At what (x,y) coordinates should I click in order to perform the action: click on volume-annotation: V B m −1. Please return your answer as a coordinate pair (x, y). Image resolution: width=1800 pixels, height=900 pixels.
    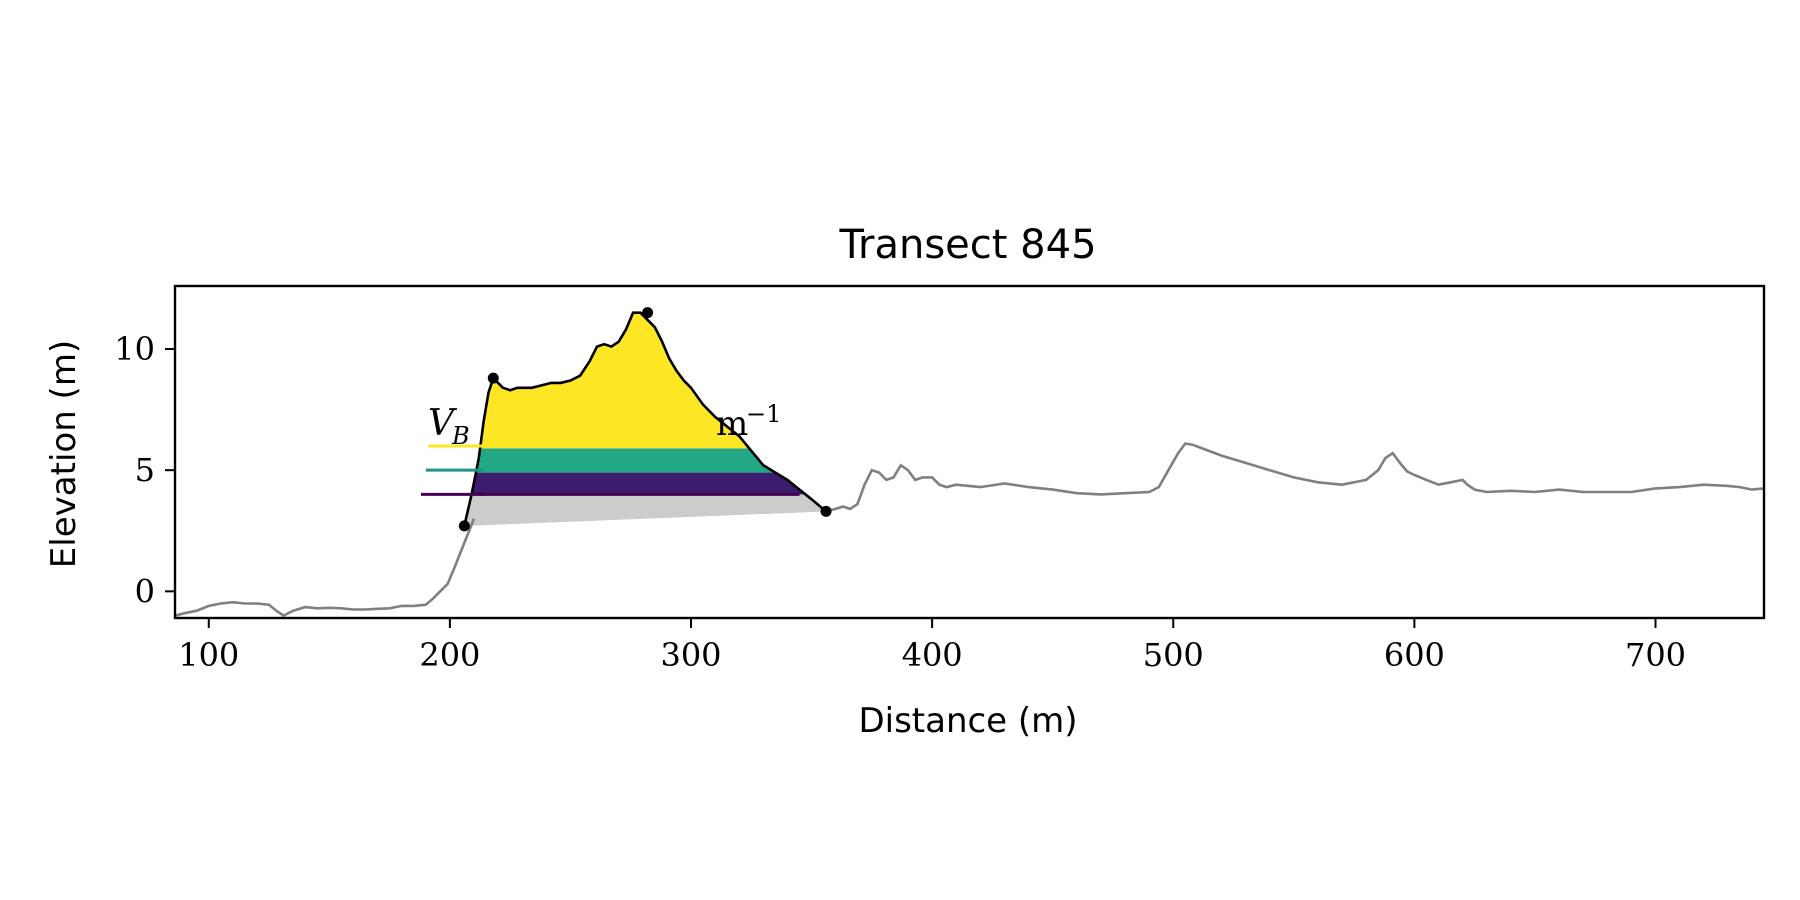
    Looking at the image, I should click on (604, 425).